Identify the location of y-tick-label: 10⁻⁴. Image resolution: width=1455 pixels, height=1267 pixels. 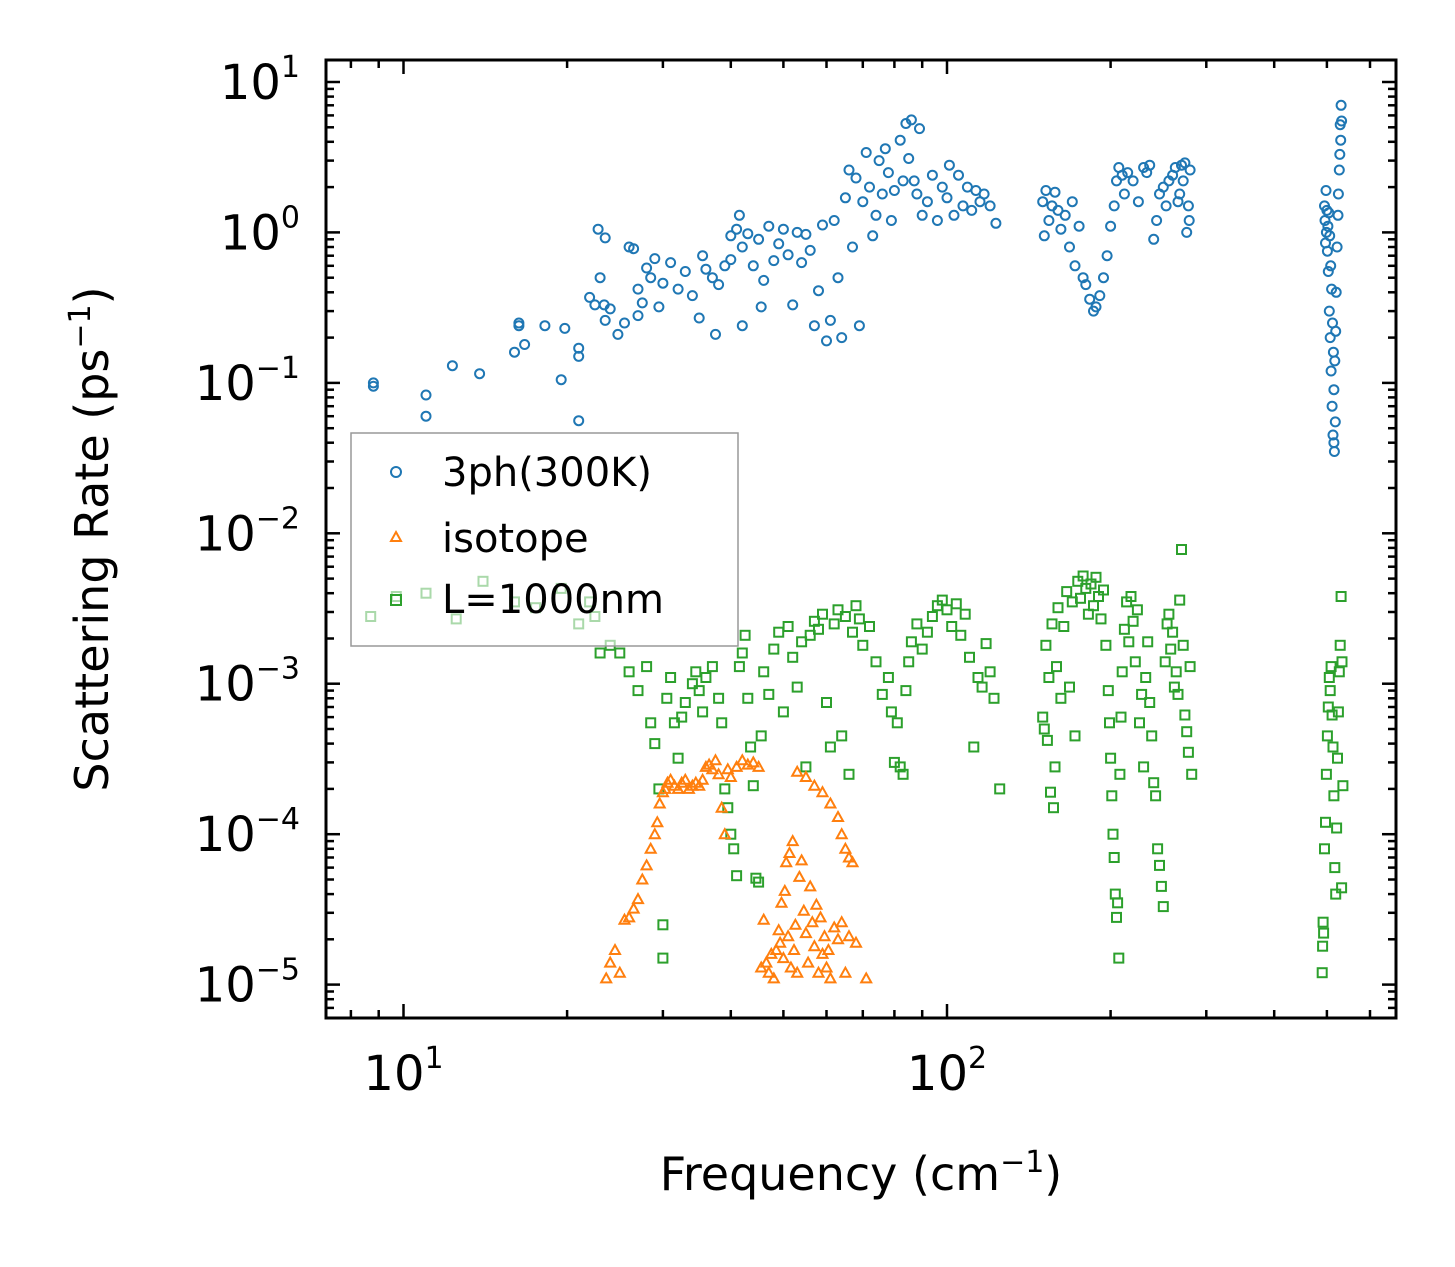
(247, 832).